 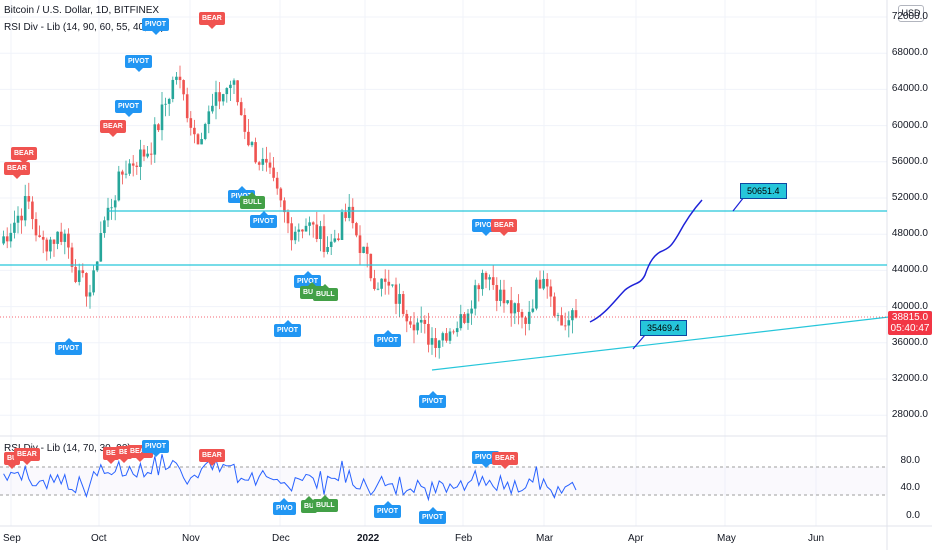 What do you see at coordinates (816, 538) in the screenshot?
I see `time-tick-label: Jun` at bounding box center [816, 538].